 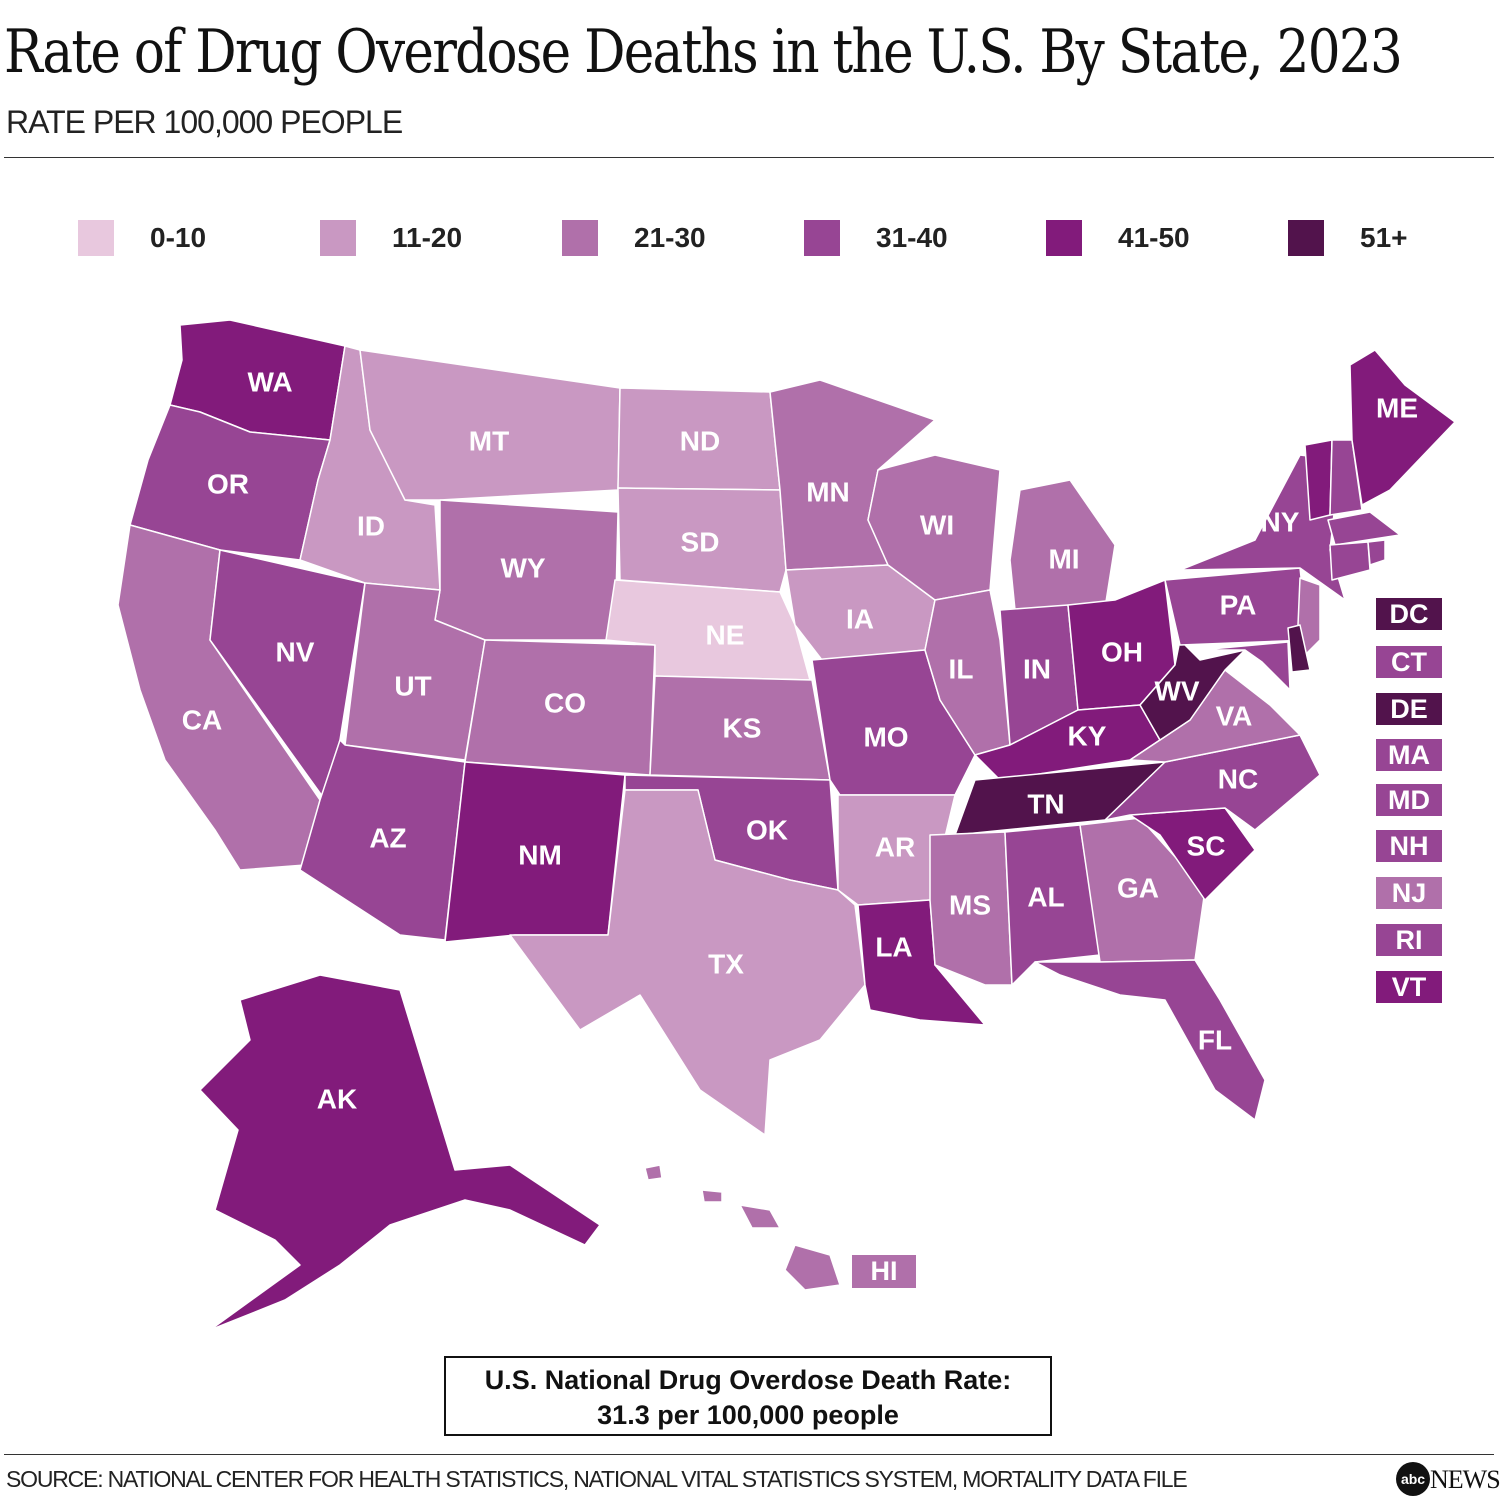 I want to click on state-label-ky: KY, so click(x=1087, y=736).